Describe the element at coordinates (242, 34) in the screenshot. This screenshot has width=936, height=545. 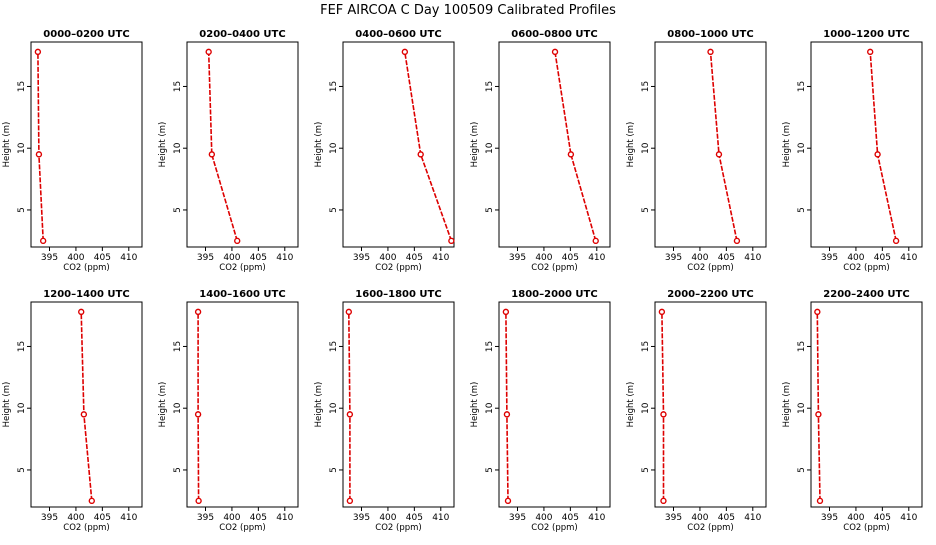
I see `panel-title: 0200–0400 UTC` at that location.